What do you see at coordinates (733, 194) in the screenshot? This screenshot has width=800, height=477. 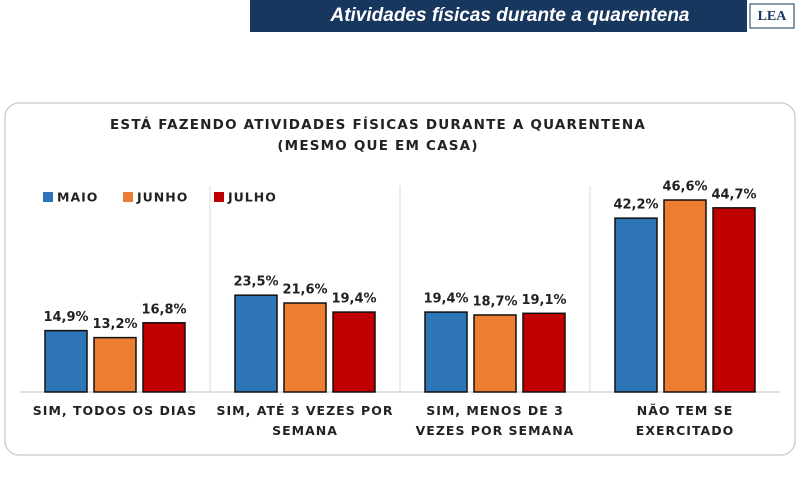 I see `value-label: 44,7%` at bounding box center [733, 194].